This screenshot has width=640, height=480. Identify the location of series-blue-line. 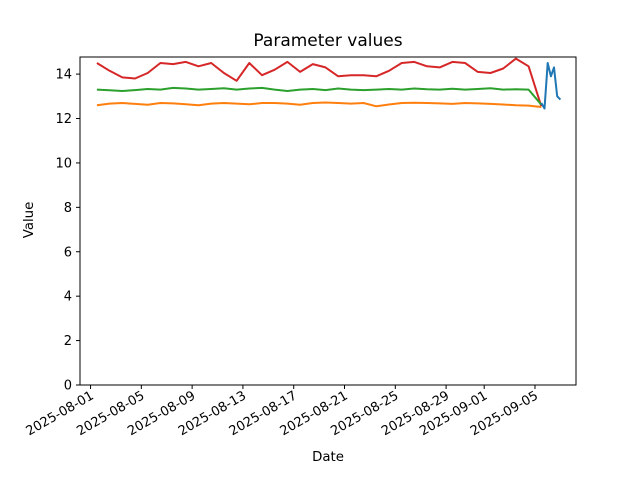
(551, 86).